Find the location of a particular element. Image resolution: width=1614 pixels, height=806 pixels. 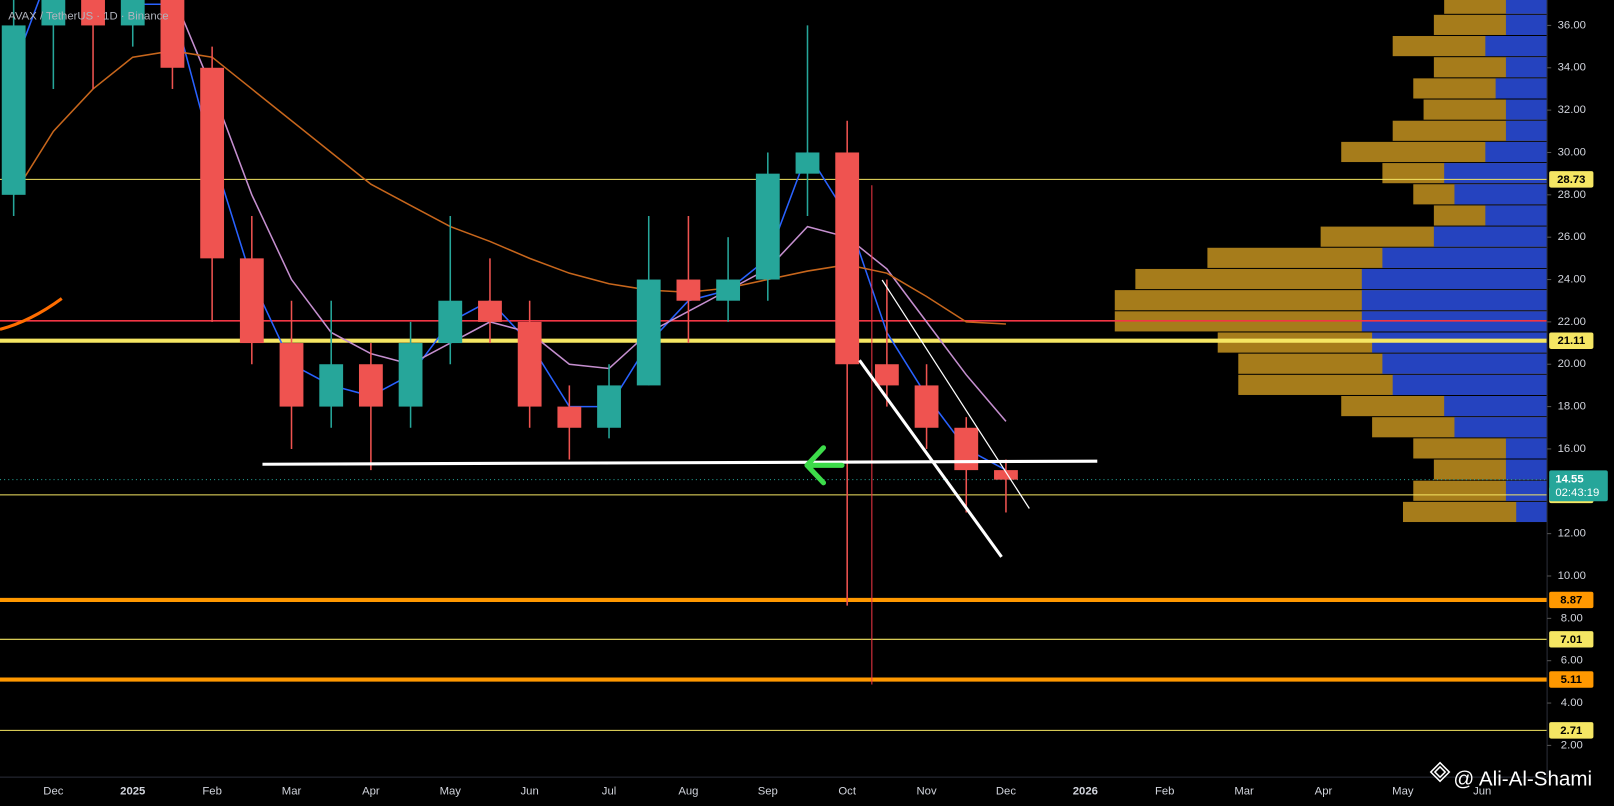

x-tick-label: Jul is located at coordinates (609, 792).